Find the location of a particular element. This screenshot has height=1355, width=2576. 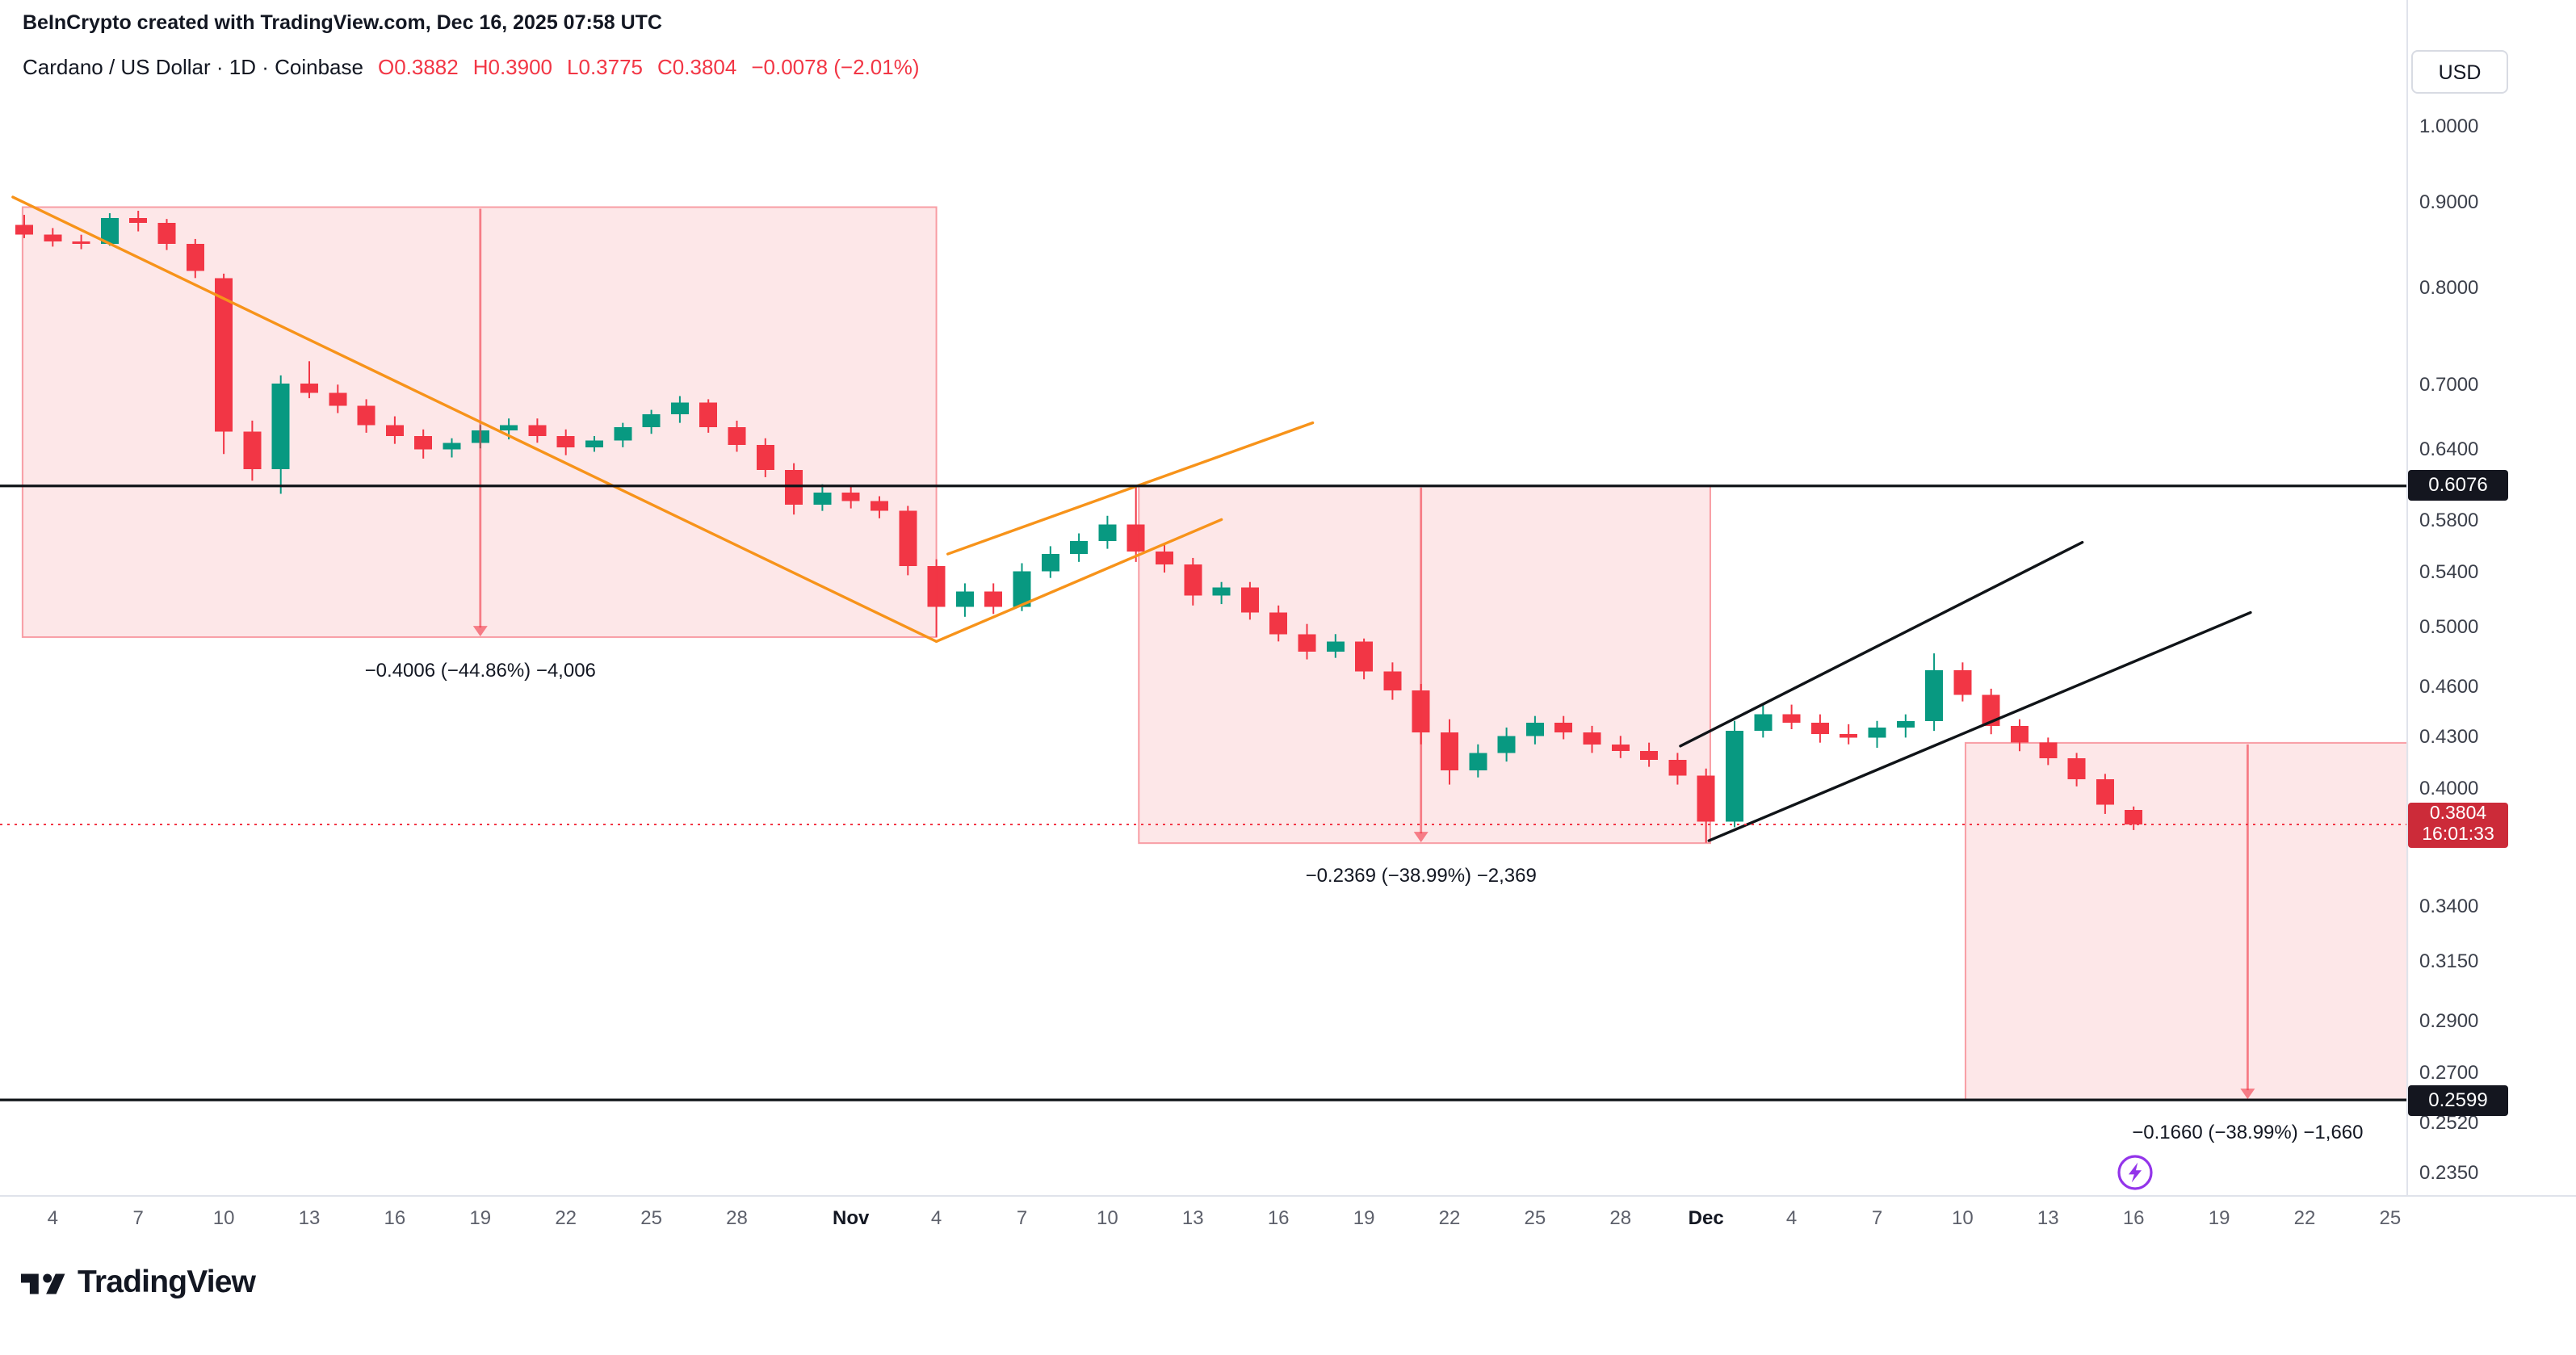

time-tick-label: Dec is located at coordinates (1706, 1217).